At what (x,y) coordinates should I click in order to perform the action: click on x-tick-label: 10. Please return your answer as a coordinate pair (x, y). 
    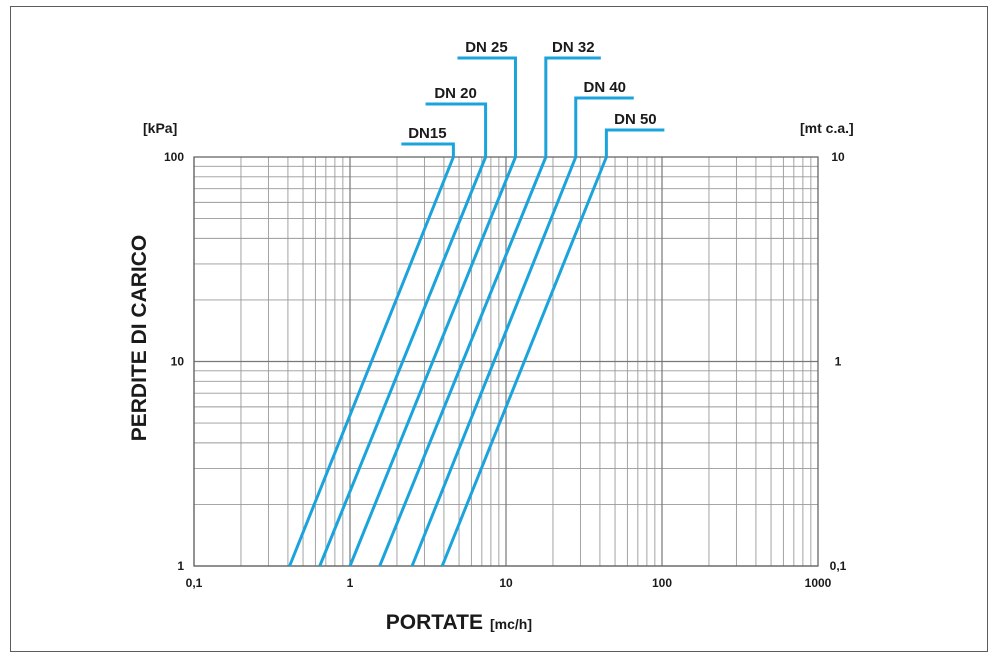
    Looking at the image, I should click on (506, 583).